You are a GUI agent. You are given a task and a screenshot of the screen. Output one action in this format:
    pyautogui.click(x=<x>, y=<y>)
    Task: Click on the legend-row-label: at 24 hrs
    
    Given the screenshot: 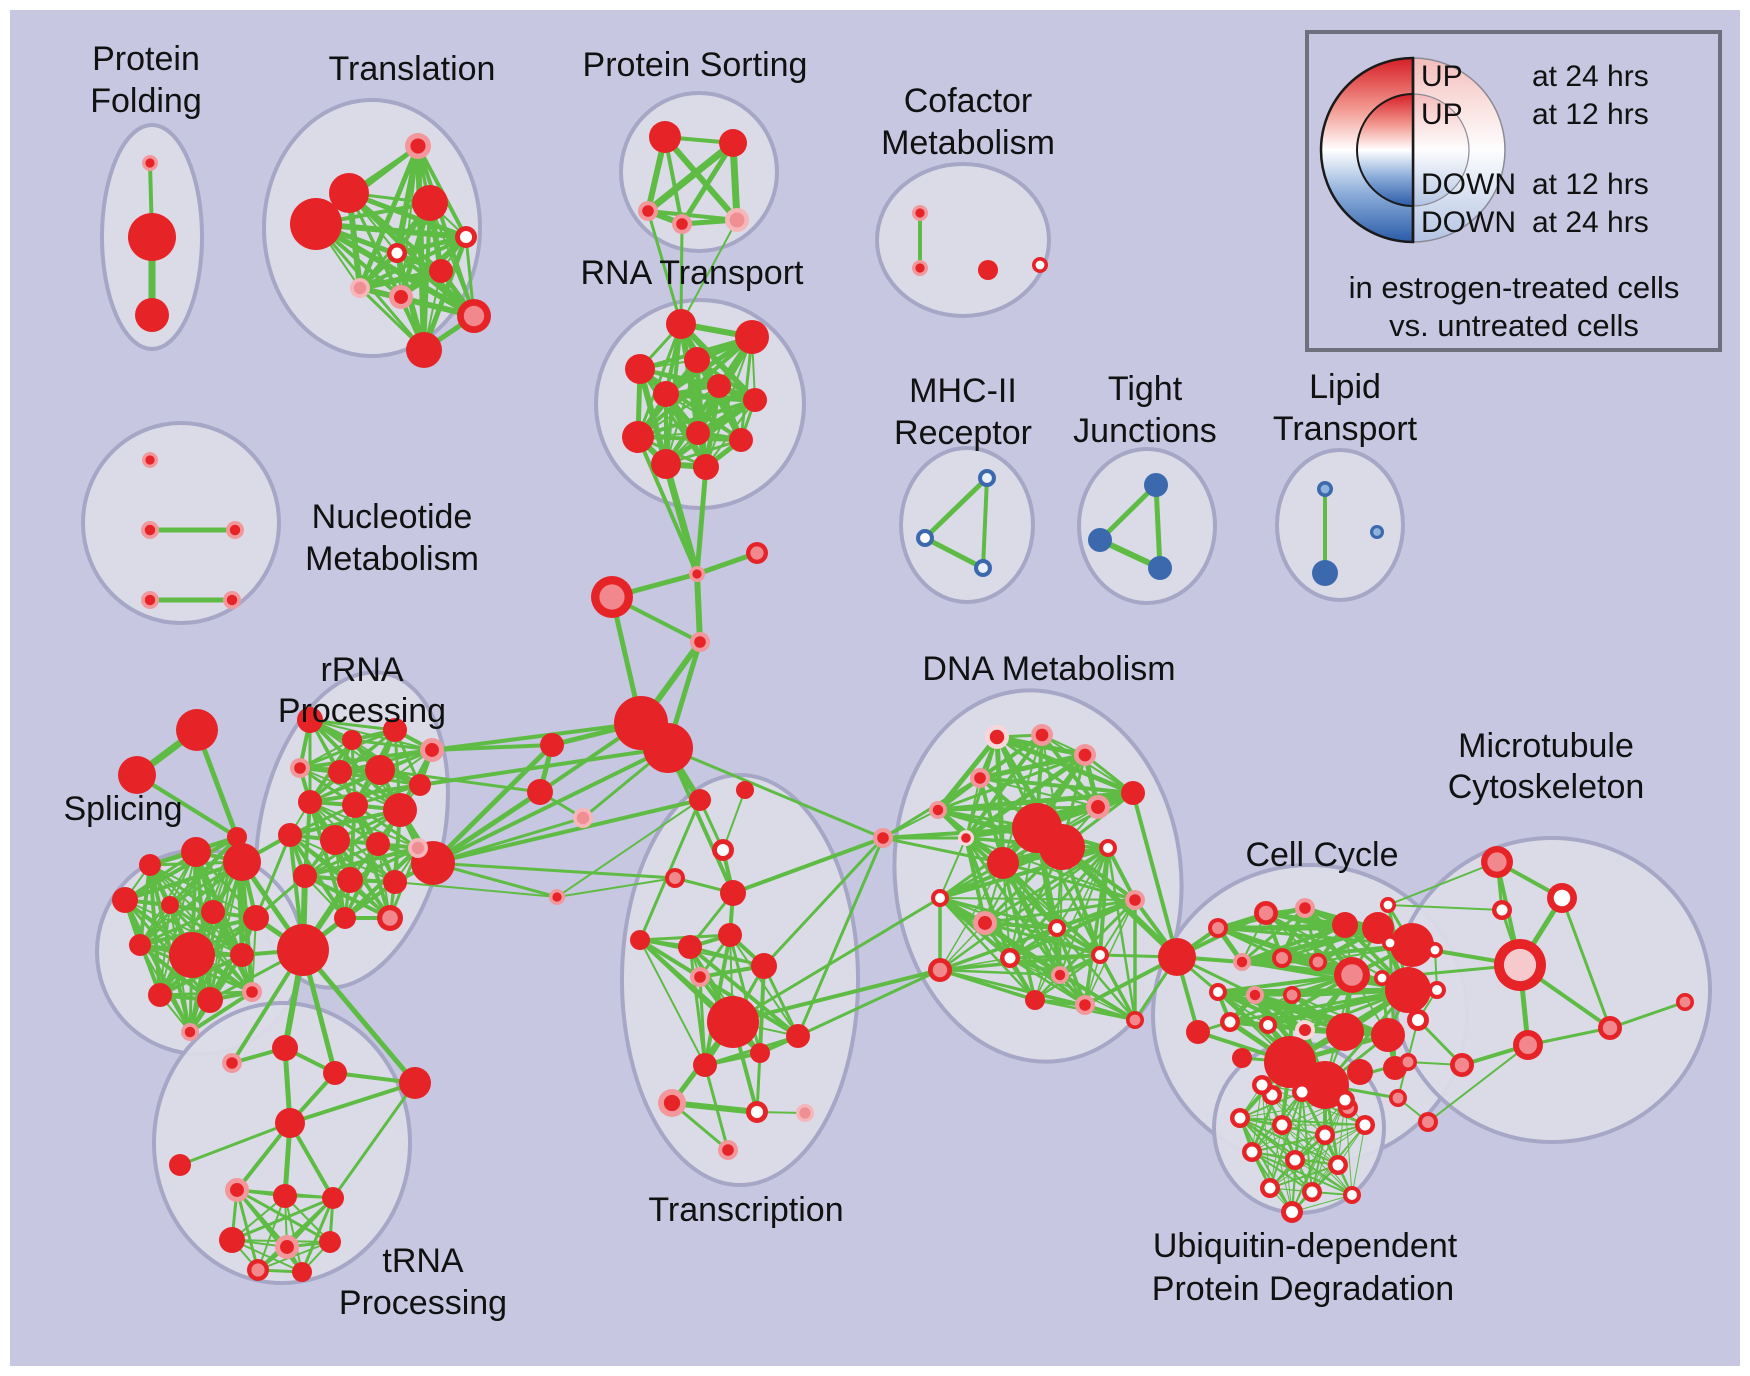 What is the action you would take?
    pyautogui.click(x=1590, y=222)
    